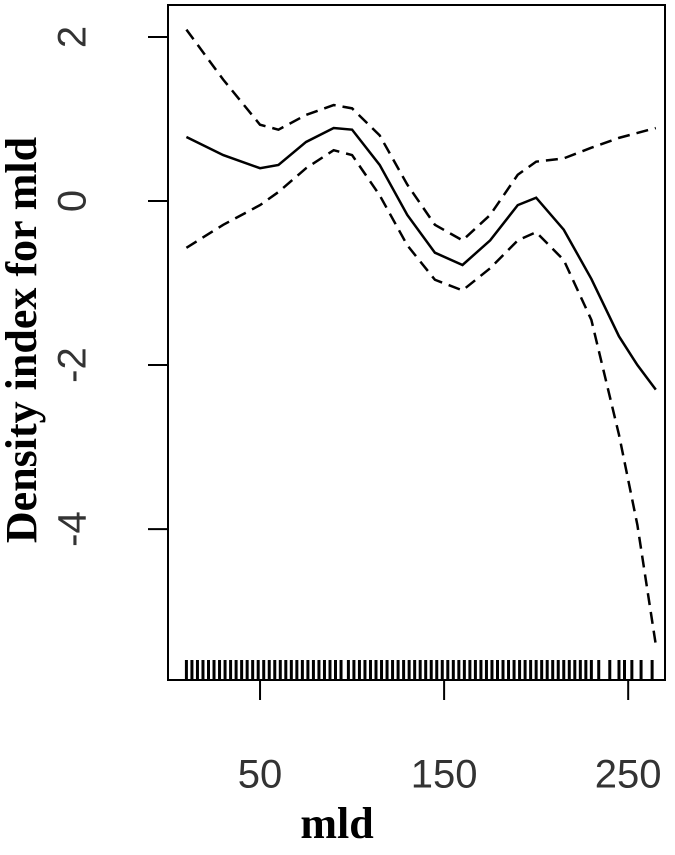 The image size is (675, 855). Describe the element at coordinates (73, 201) in the screenshot. I see `y-tick-label: 0` at that location.